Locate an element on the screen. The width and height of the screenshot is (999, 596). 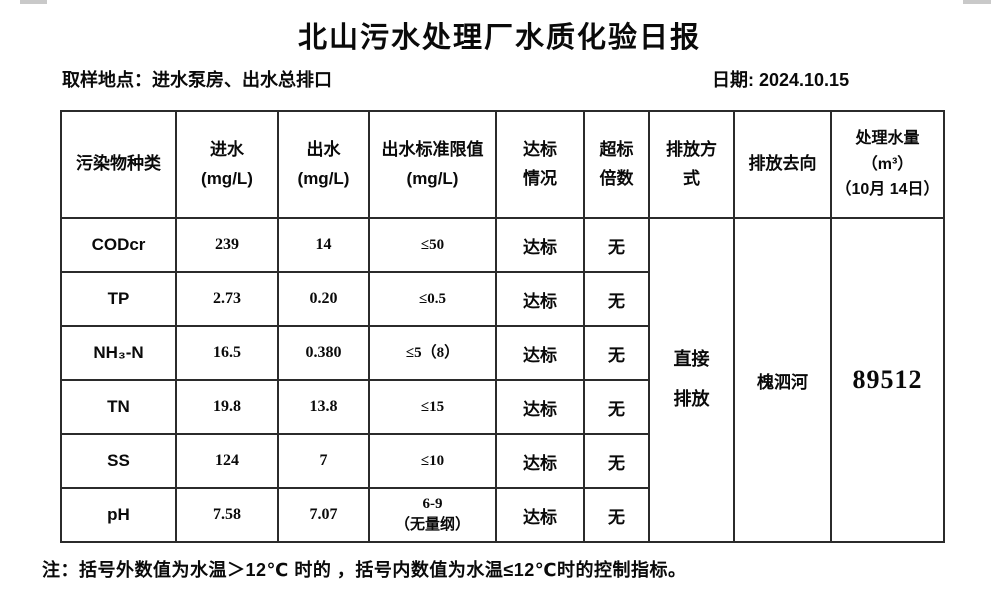
cell-effluent: 7.07 is located at coordinates (323, 515).